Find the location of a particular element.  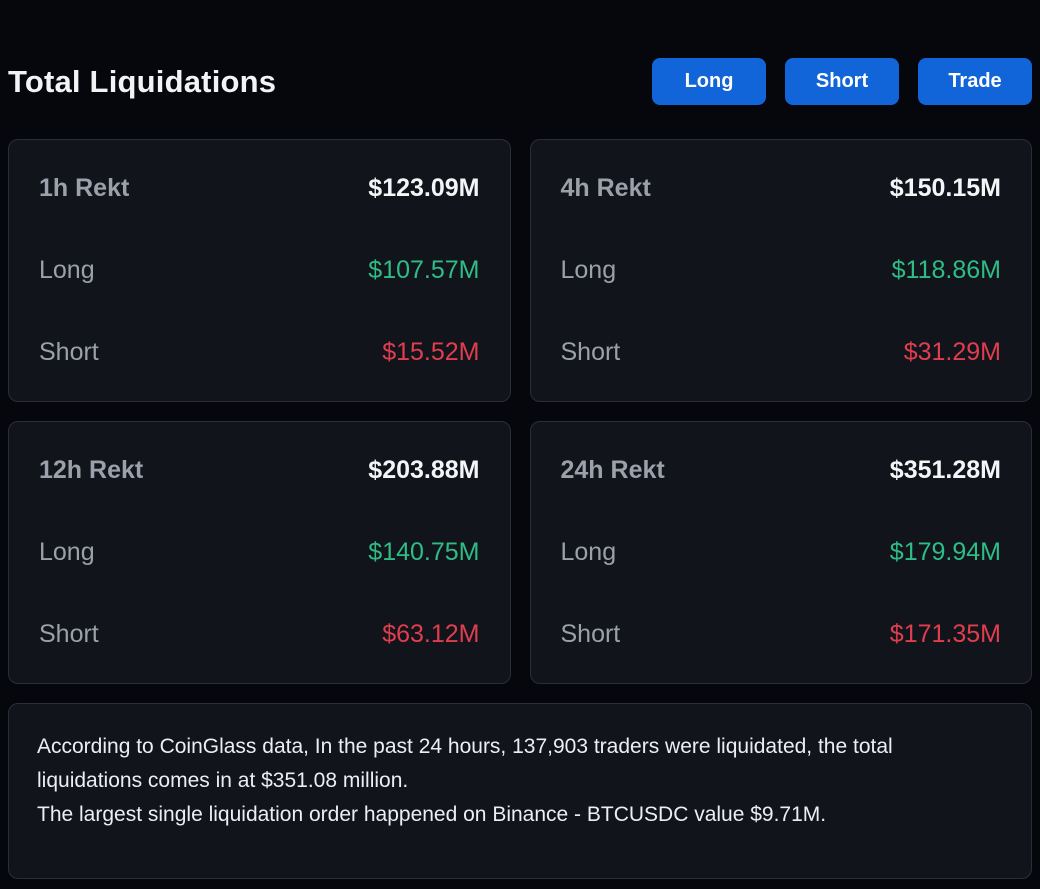

period-total-row: 4h Rekt $150.15M is located at coordinates (781, 188).